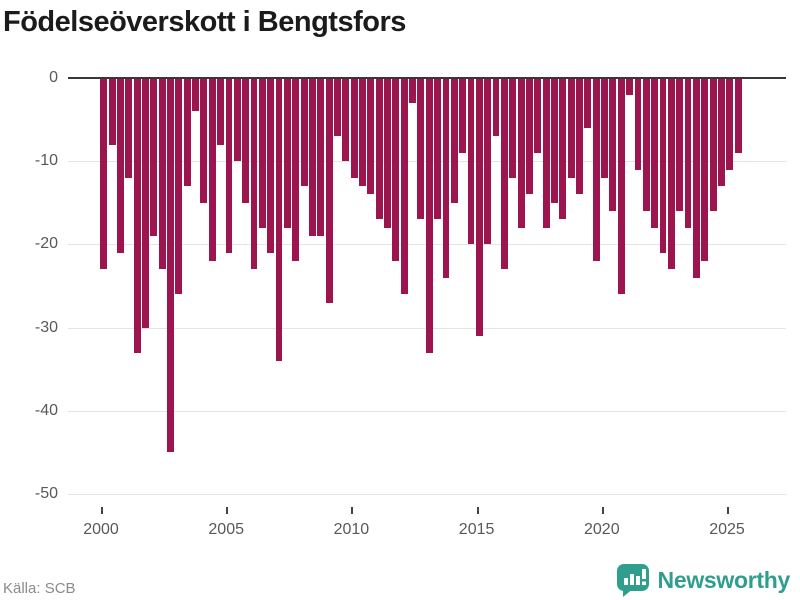  I want to click on y-axis-tick-label: -40, so click(46, 410).